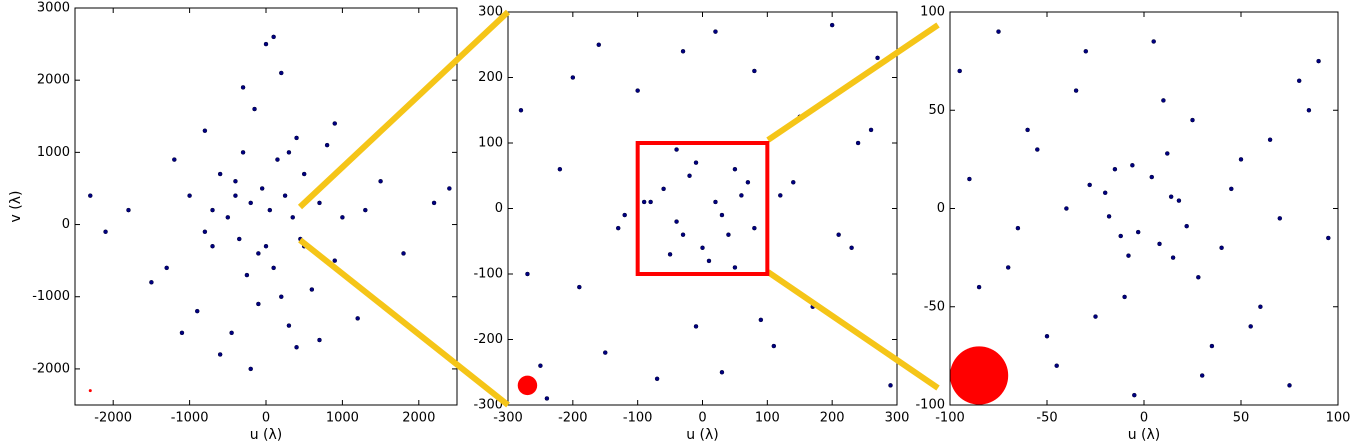 Image resolution: width=1360 pixels, height=447 pixels. Describe the element at coordinates (1241, 418) in the screenshot. I see `x-tick-label: 50` at that location.